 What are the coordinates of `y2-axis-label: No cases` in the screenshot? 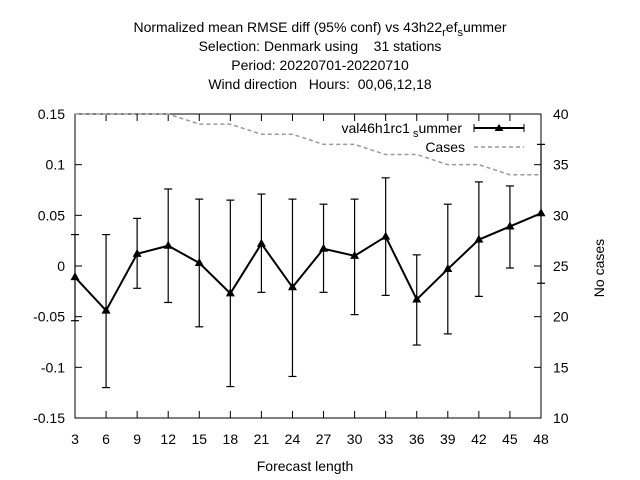 It's located at (599, 268).